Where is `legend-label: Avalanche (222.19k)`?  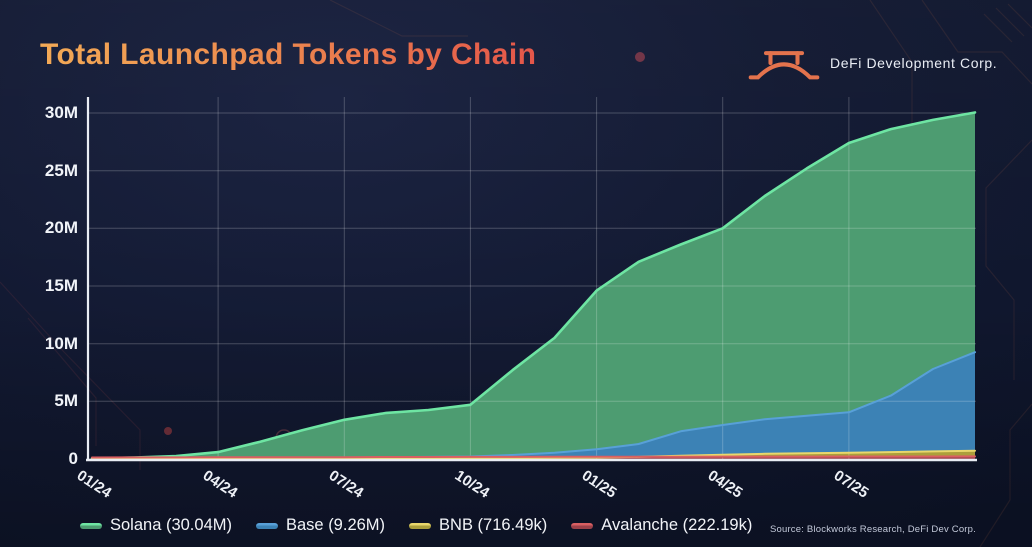
legend-label: Avalanche (222.19k) is located at coordinates (677, 525).